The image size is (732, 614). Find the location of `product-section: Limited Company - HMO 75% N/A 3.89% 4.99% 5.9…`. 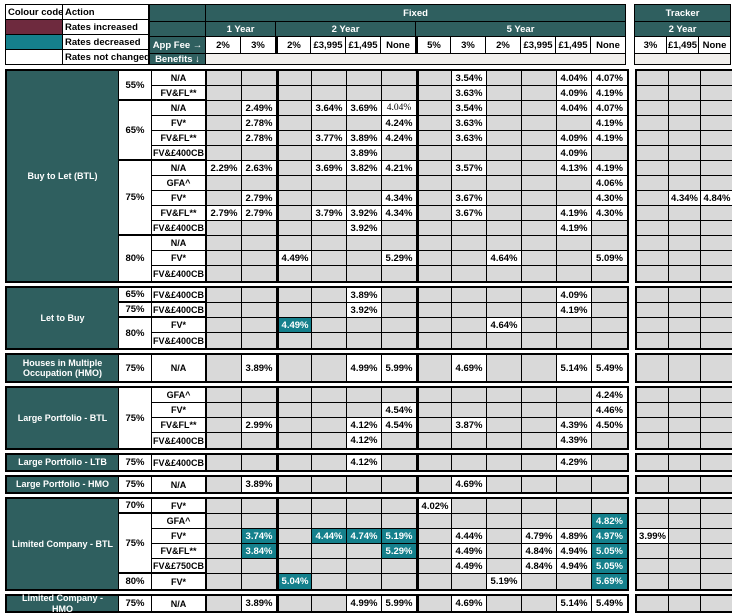

product-section: Limited Company - HMO 75% N/A 3.89% 4.99% 5.9… is located at coordinates (368, 603).